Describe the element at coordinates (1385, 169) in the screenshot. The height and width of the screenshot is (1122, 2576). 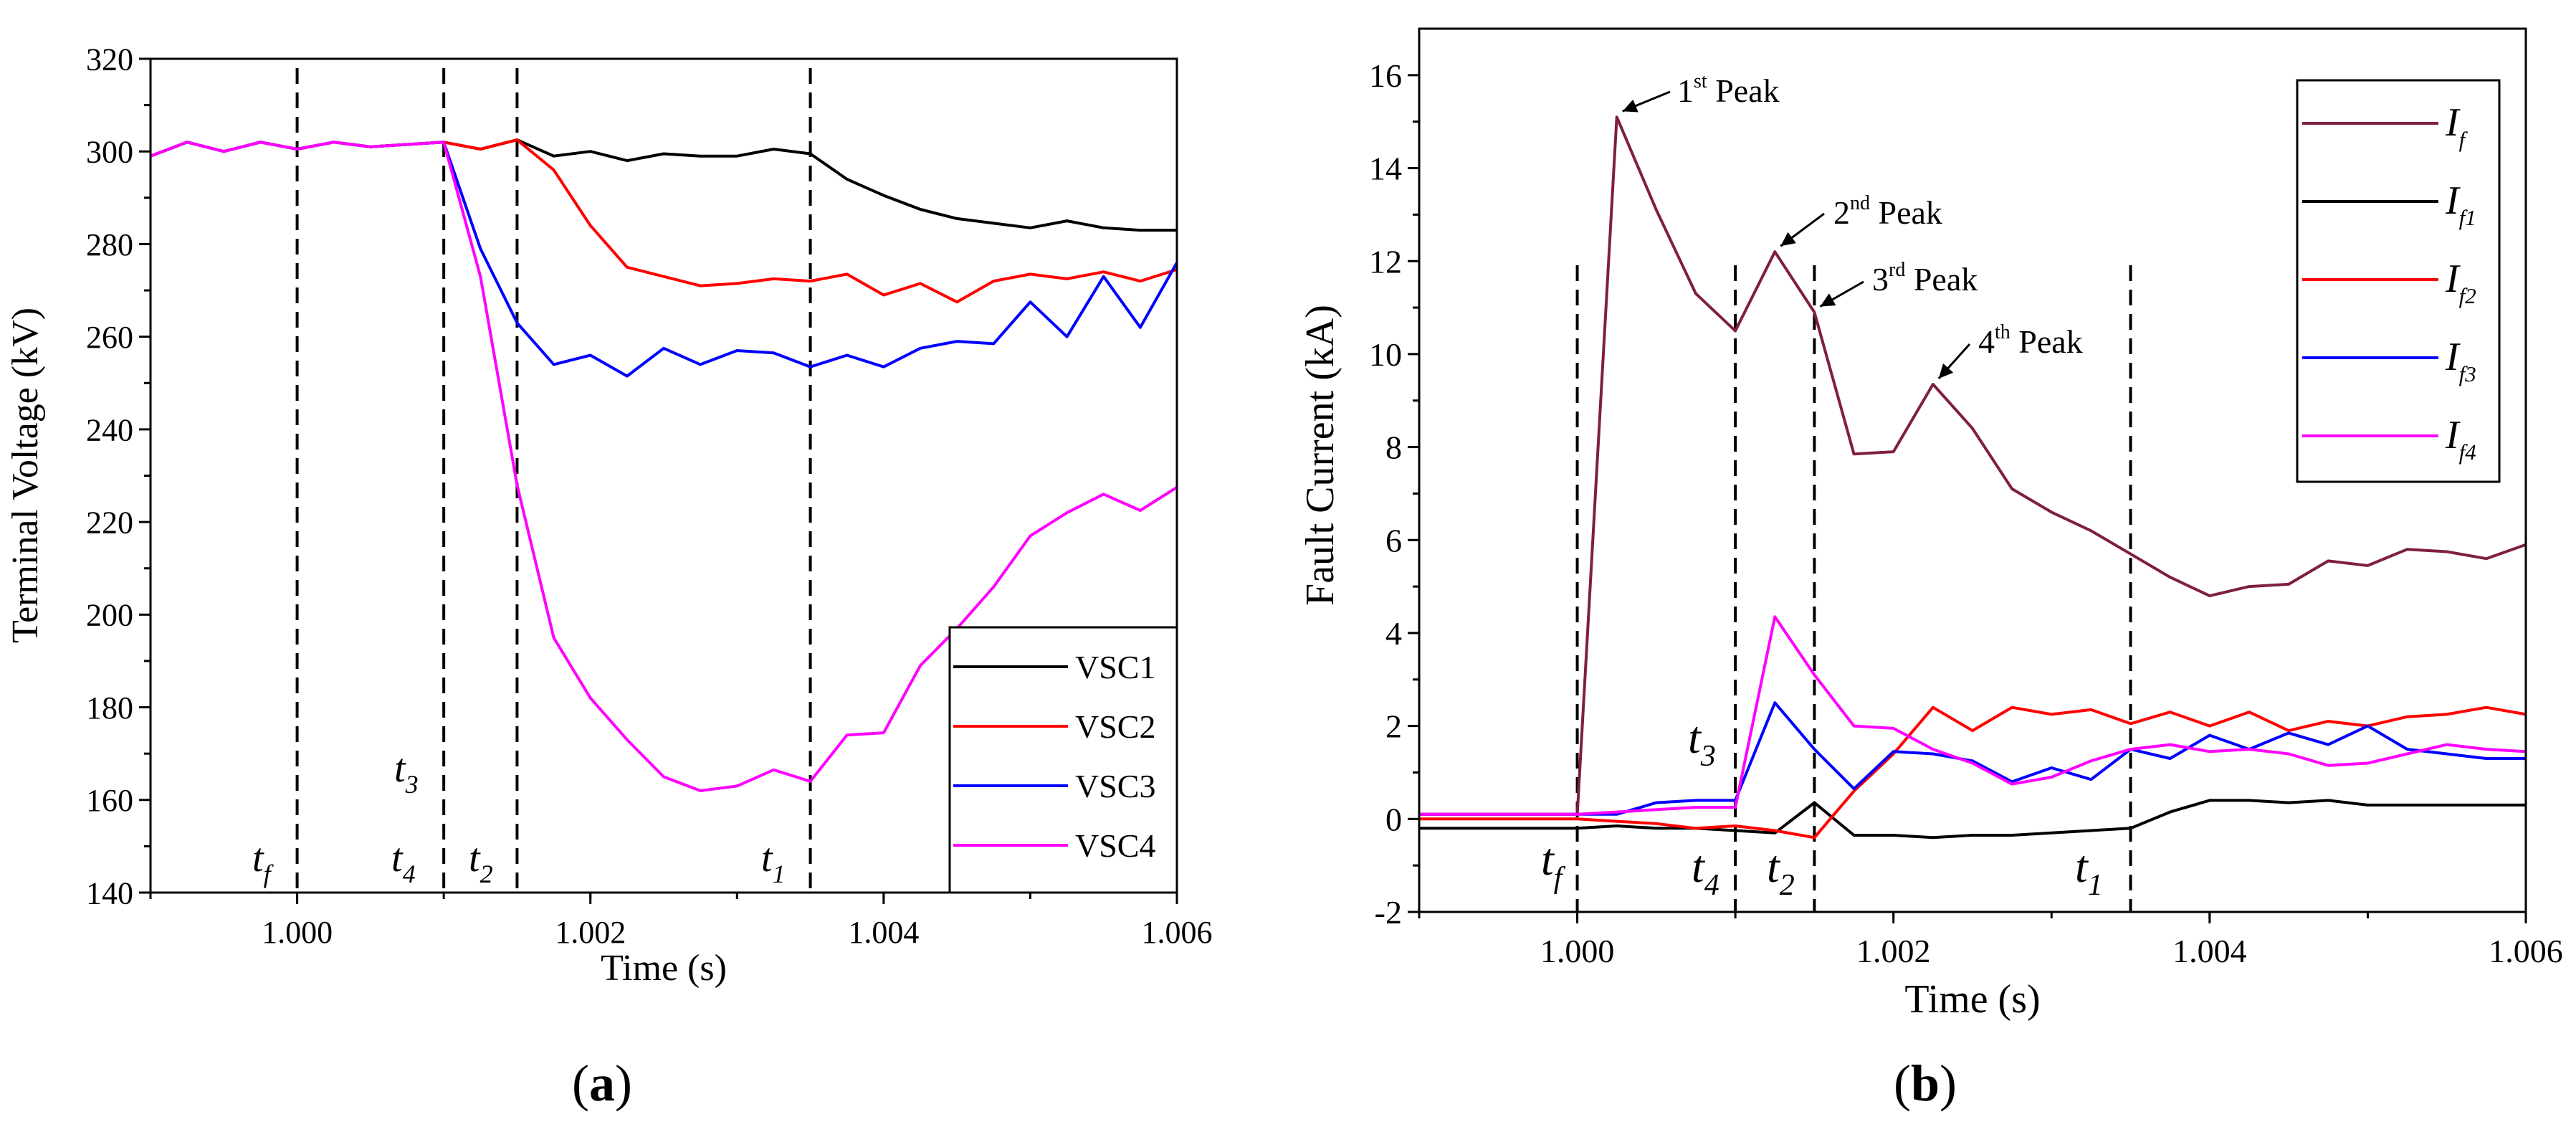
I see `y-tick-label: 14` at that location.